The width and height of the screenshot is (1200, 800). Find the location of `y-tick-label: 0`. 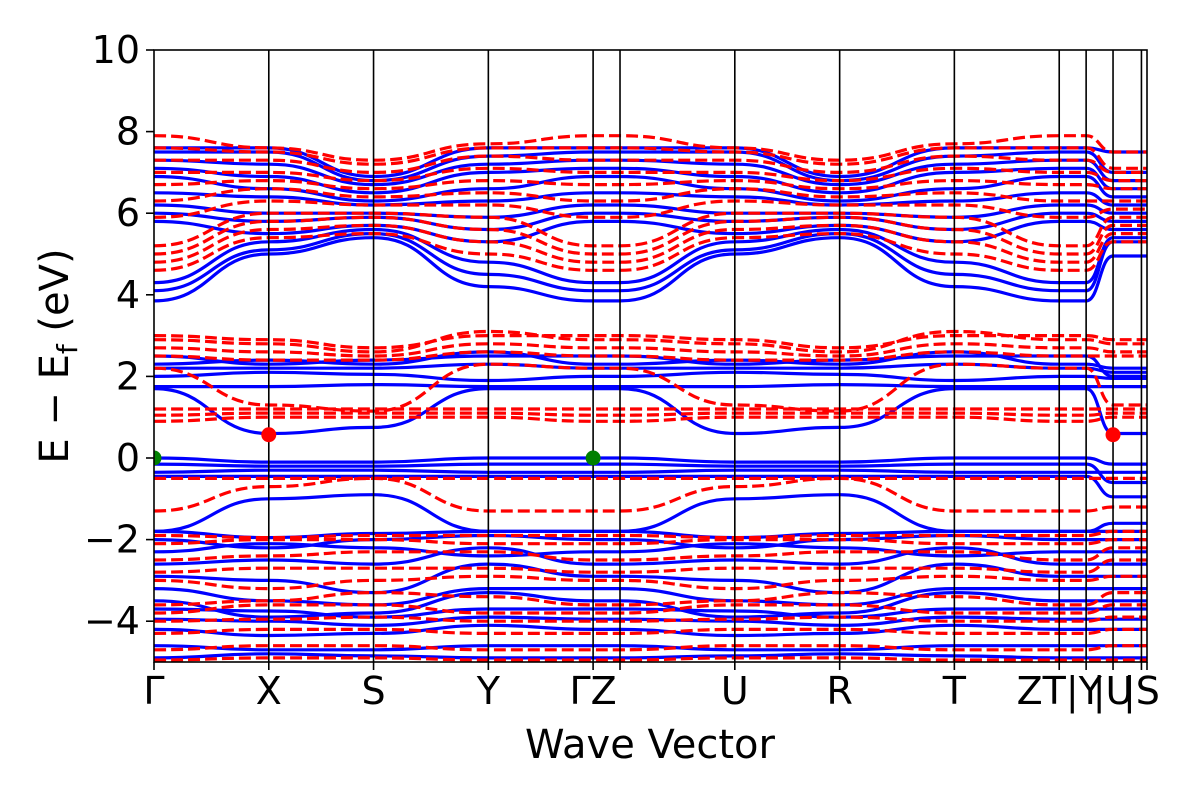

y-tick-label: 0 is located at coordinates (128, 458).